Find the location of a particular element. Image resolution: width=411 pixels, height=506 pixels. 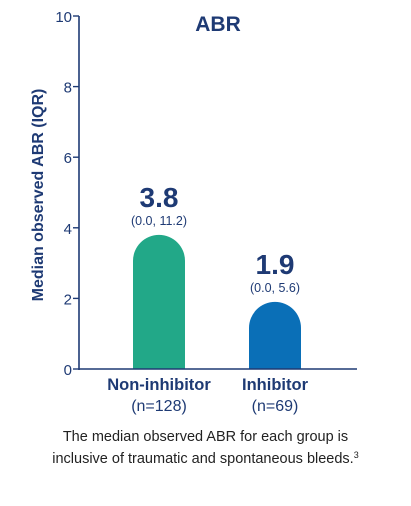

x-category-label: Non-inhibitor is located at coordinates (159, 385).